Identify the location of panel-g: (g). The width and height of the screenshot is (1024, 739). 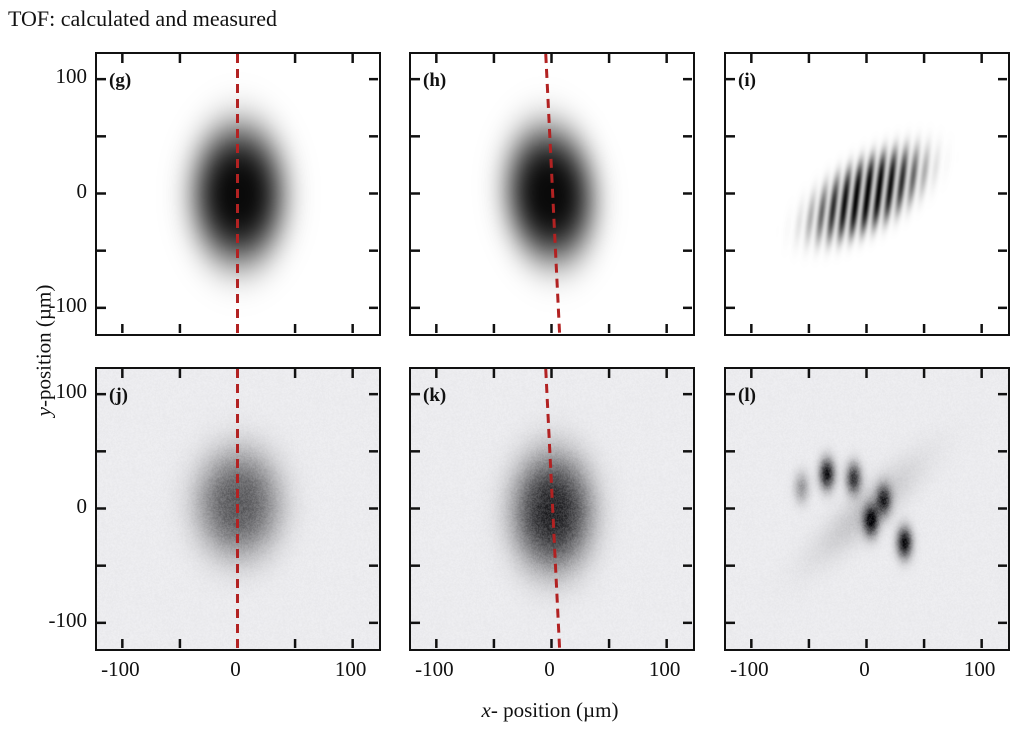
(238, 194).